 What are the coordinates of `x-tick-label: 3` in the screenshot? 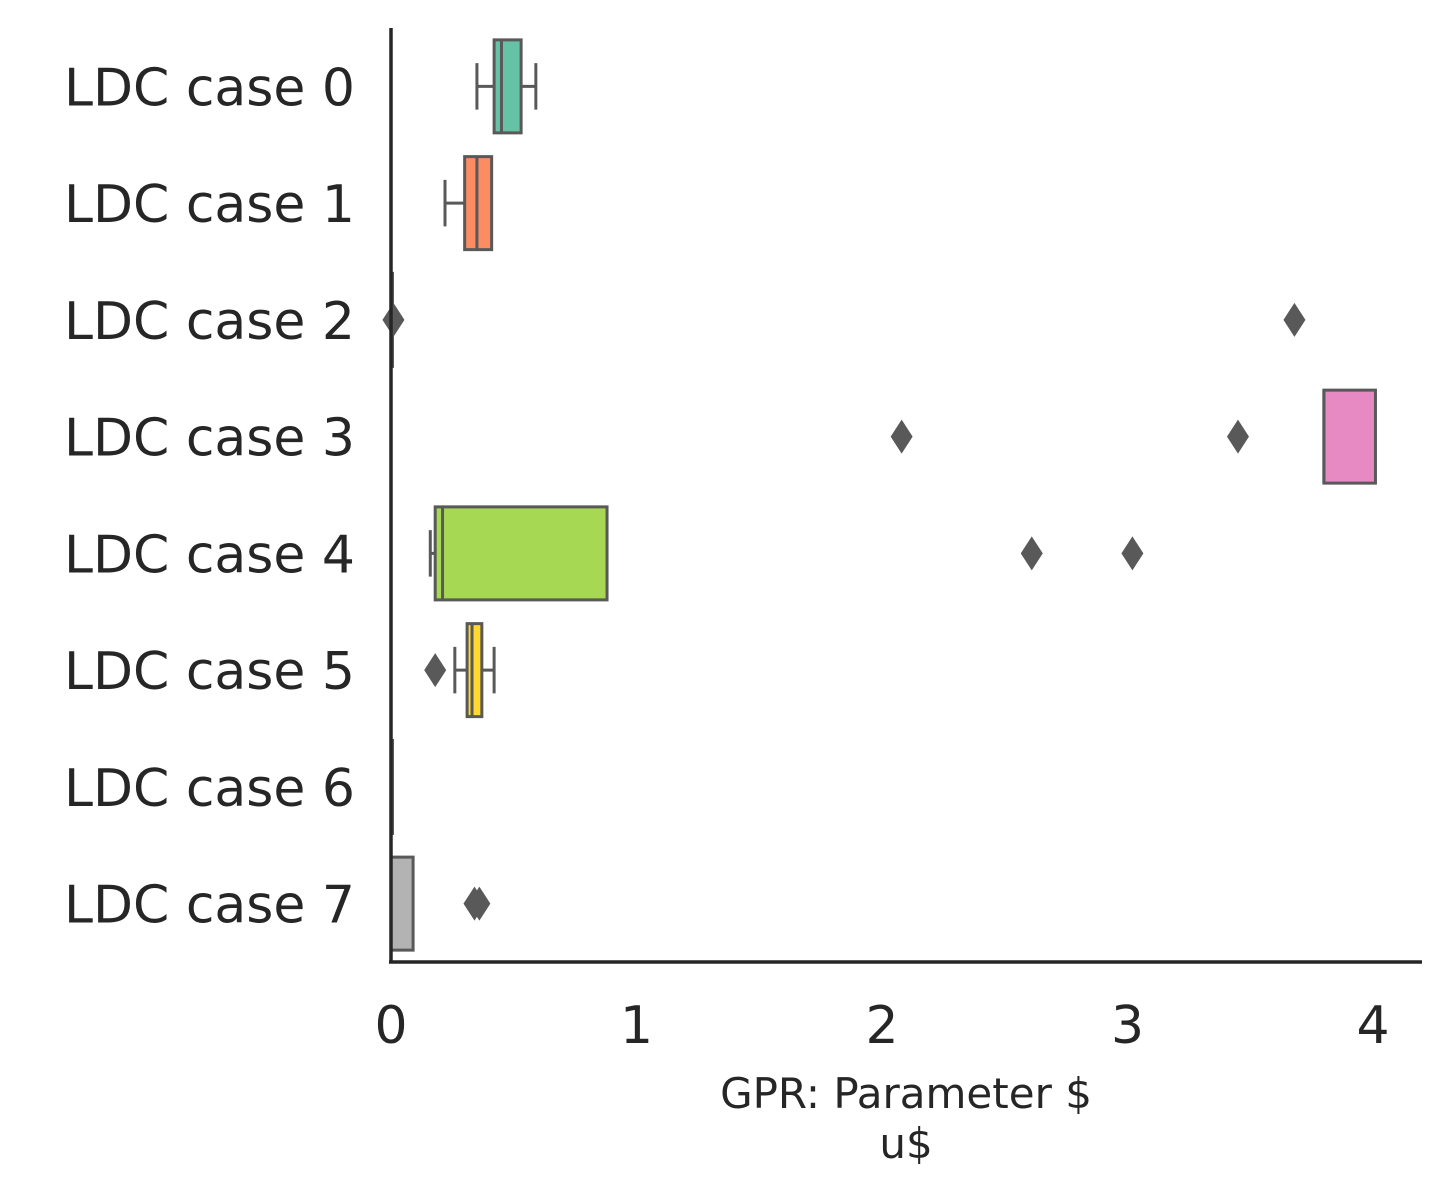 It's located at (1127, 1026).